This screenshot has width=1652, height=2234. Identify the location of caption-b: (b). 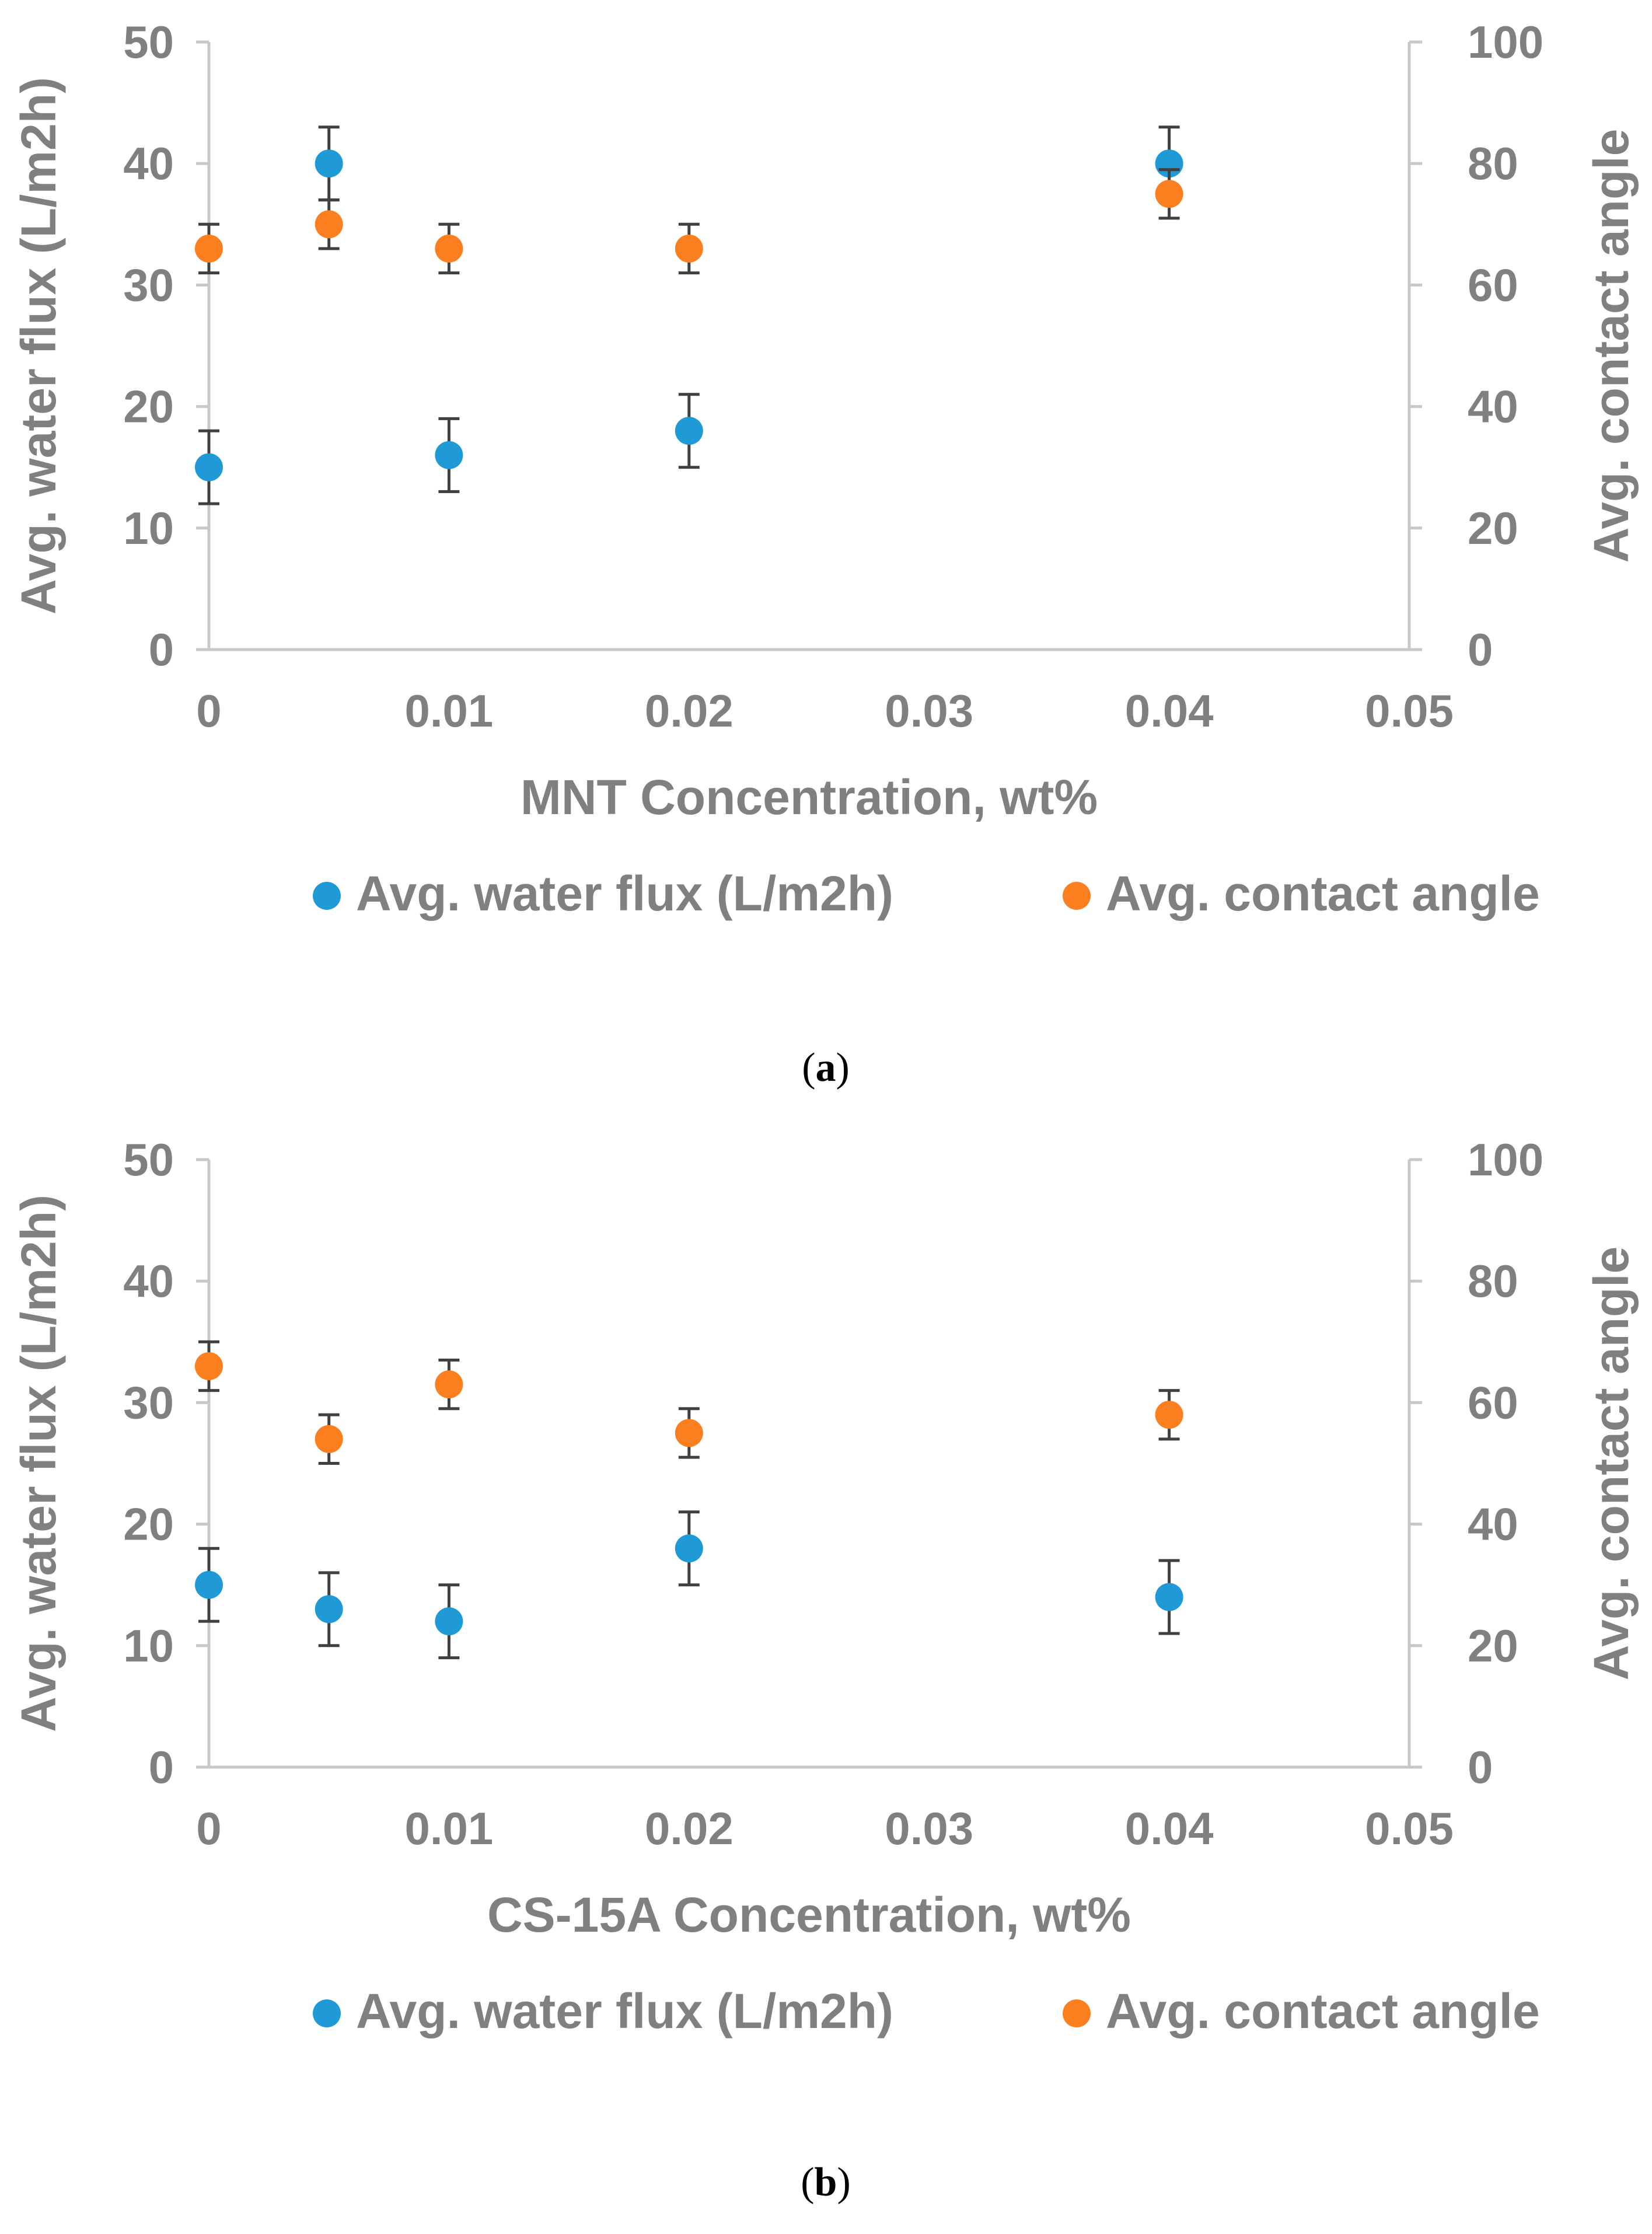
(826, 2182).